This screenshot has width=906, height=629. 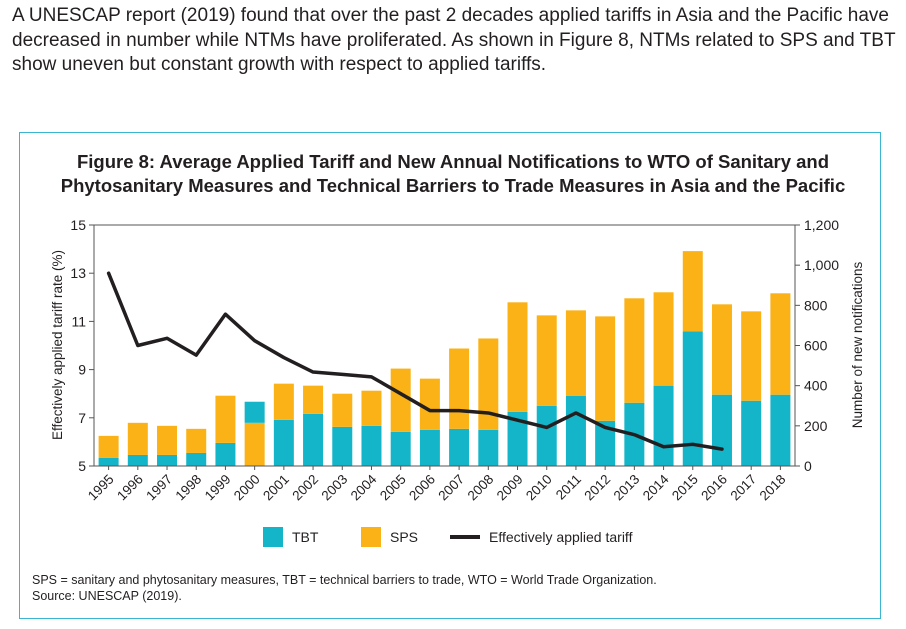 What do you see at coordinates (78, 273) in the screenshot?
I see `left-tick-label: 13` at bounding box center [78, 273].